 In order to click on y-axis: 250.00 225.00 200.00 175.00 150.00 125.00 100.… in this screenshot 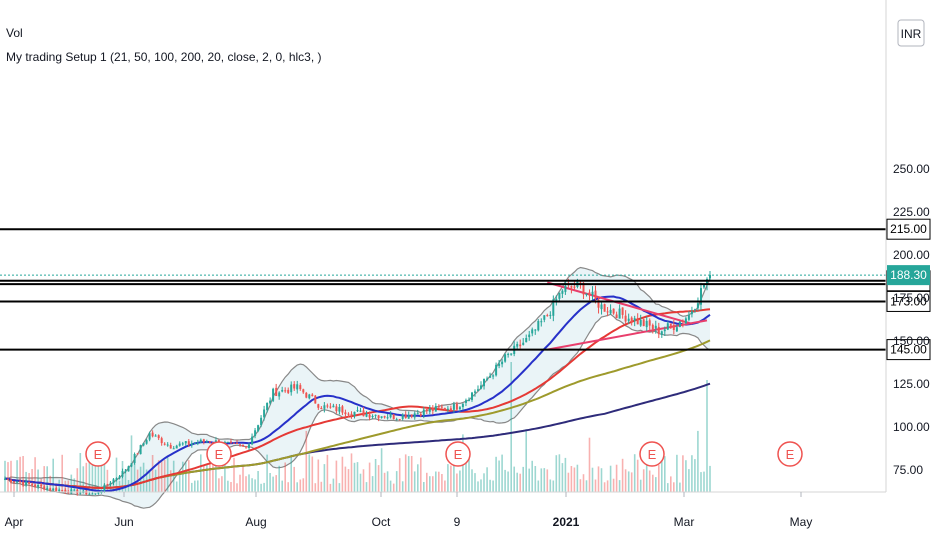, I will do `click(911, 319)`.